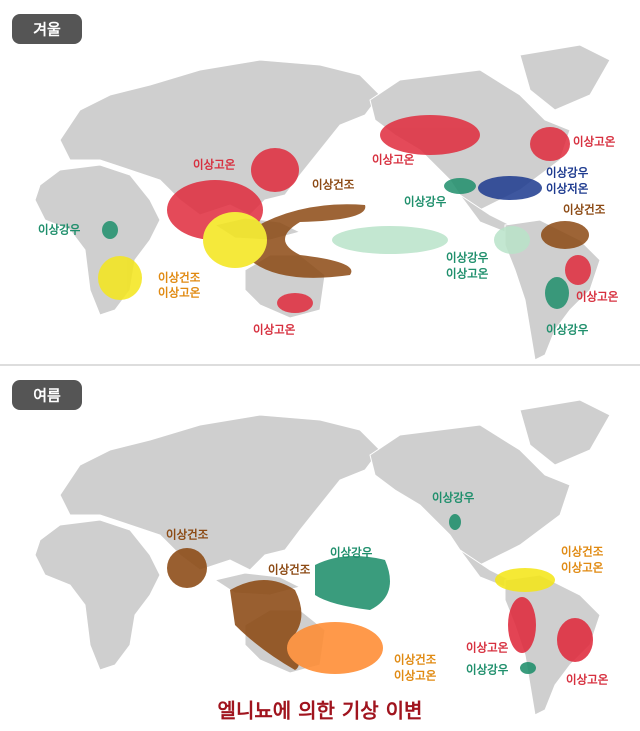 This screenshot has height=731, width=640. Describe the element at coordinates (320, 711) in the screenshot. I see `title: 엘니뇨에 의한 기상 이변` at that location.